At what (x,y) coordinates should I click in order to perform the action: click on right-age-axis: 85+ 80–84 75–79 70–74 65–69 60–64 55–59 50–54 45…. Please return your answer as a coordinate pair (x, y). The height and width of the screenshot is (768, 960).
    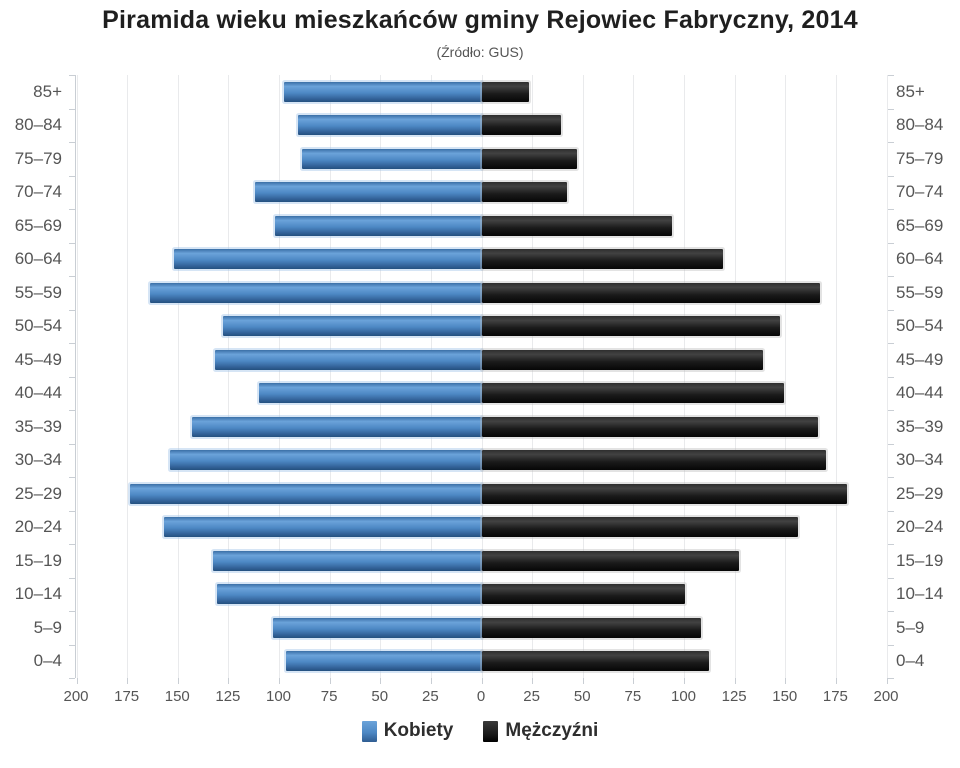
    Looking at the image, I should click on (928, 376).